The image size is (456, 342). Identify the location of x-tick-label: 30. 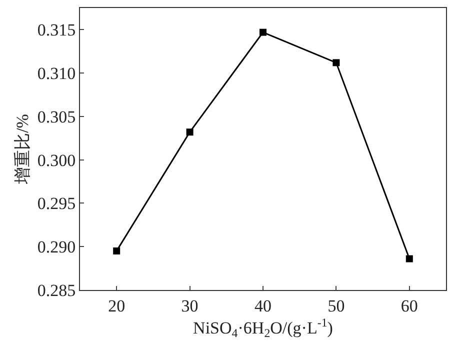
(189, 306).